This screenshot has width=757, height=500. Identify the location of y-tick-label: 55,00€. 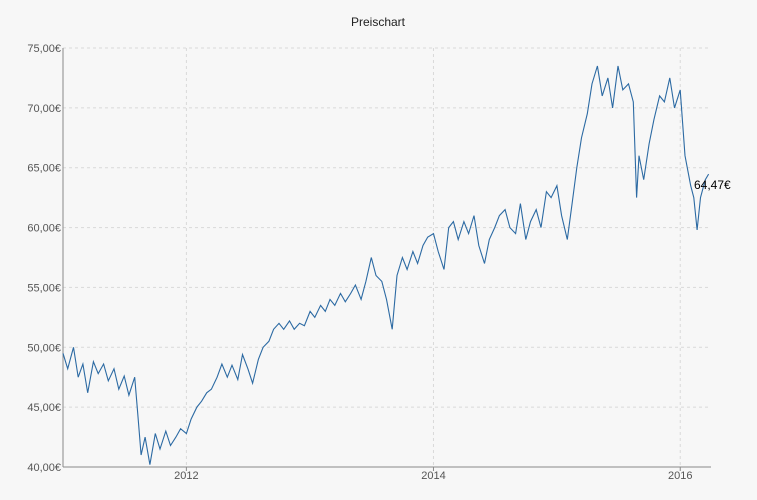
(44, 288).